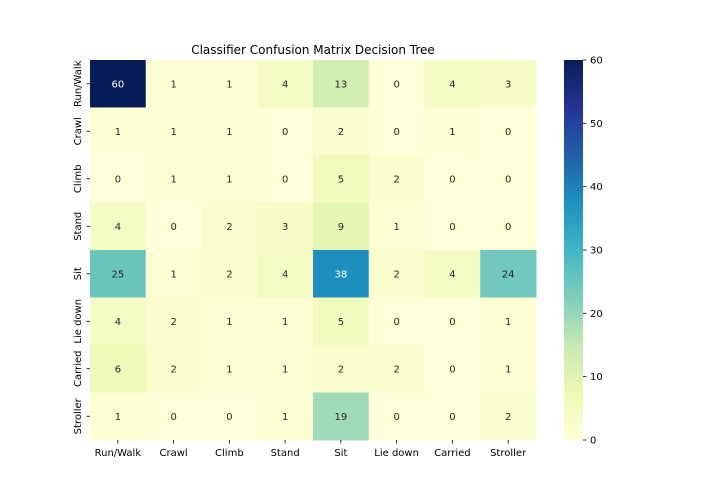  I want to click on colorbar: 0 10 20 30 40 50 60, so click(583, 251).